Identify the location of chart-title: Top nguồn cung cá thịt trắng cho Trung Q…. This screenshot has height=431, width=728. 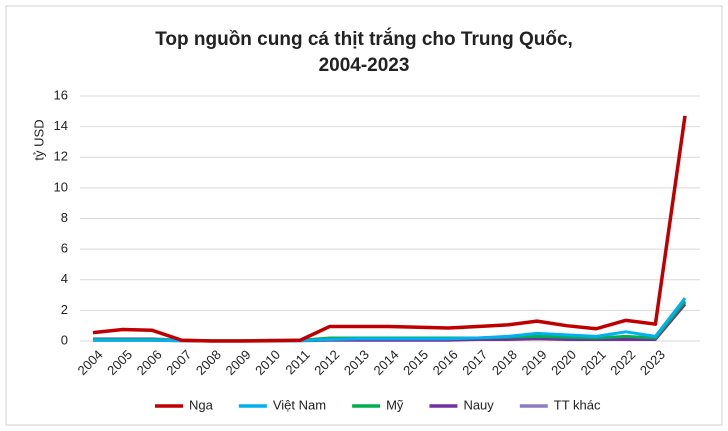
(364, 39).